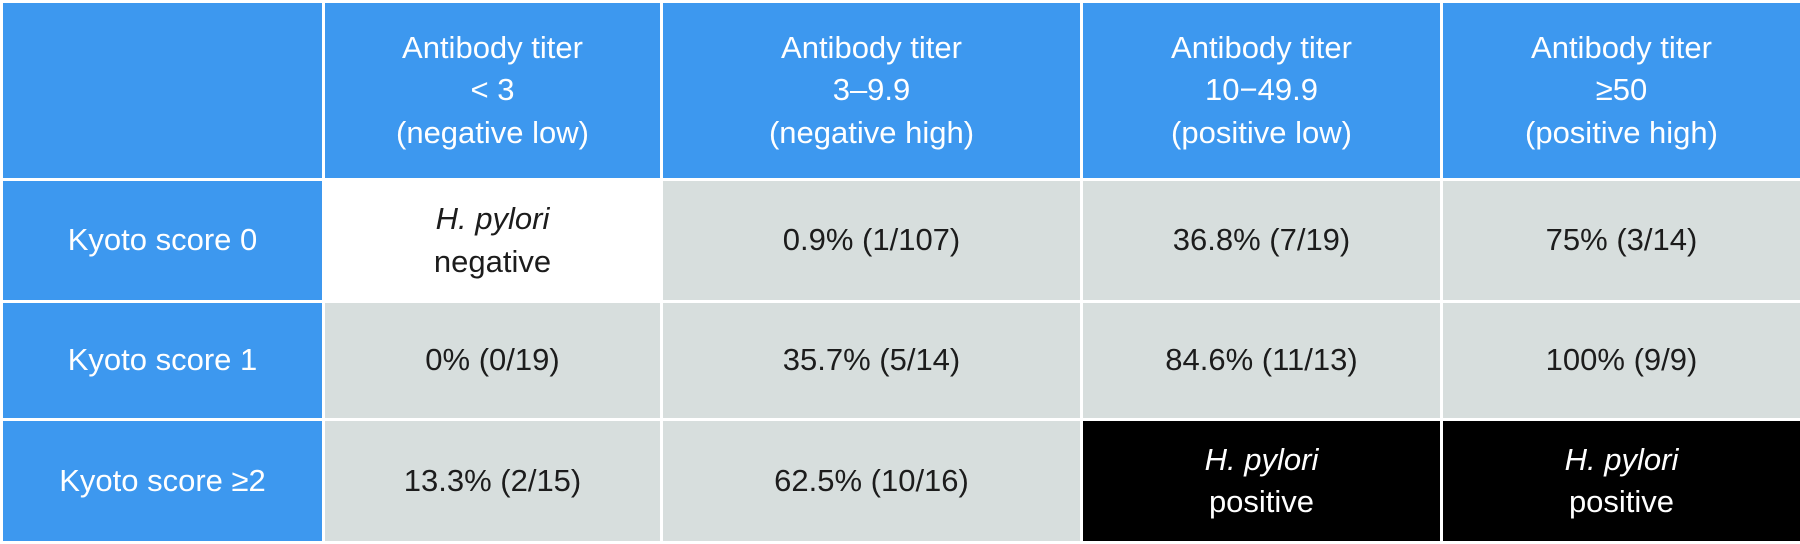  Describe the element at coordinates (493, 361) in the screenshot. I see `table-cell: 0% (0/19)` at that location.